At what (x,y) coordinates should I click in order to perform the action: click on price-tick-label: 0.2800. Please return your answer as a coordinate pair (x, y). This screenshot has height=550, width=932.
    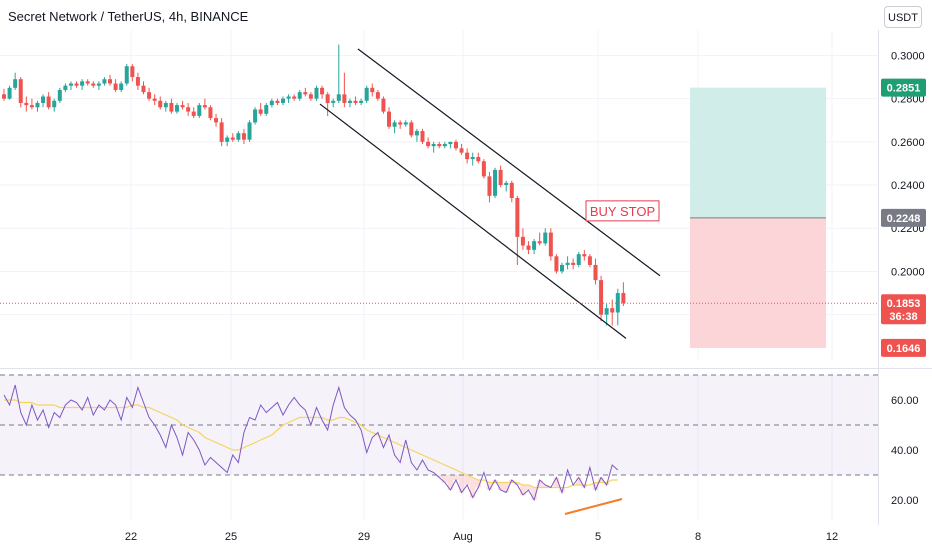
    Looking at the image, I should click on (908, 100).